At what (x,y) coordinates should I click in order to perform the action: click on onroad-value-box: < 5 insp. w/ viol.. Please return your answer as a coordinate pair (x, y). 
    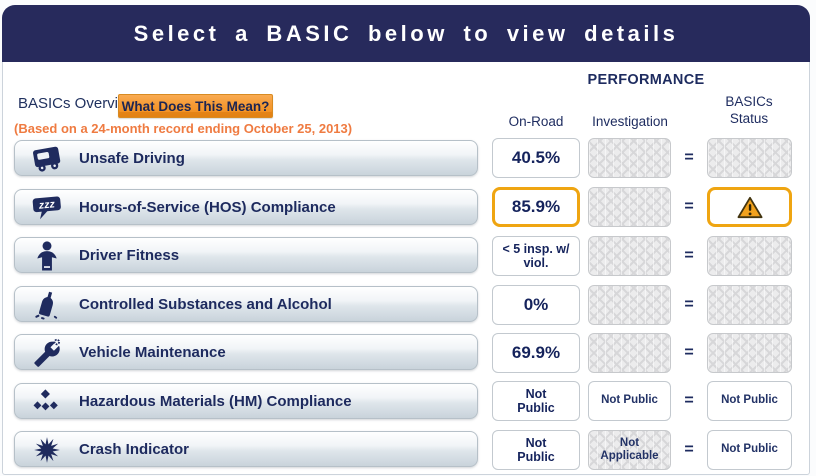
    Looking at the image, I should click on (536, 256).